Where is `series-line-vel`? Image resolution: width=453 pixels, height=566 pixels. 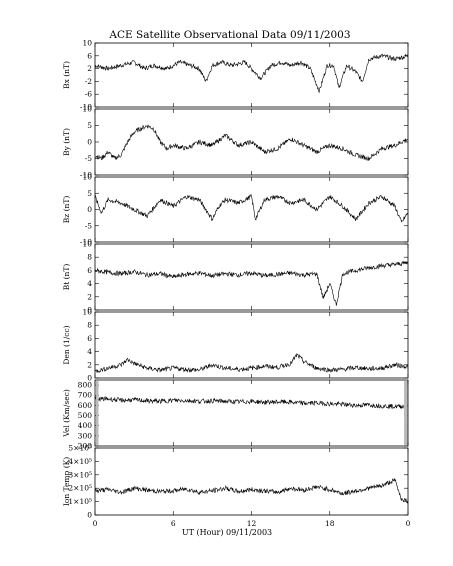 series-line-vel is located at coordinates (251, 402).